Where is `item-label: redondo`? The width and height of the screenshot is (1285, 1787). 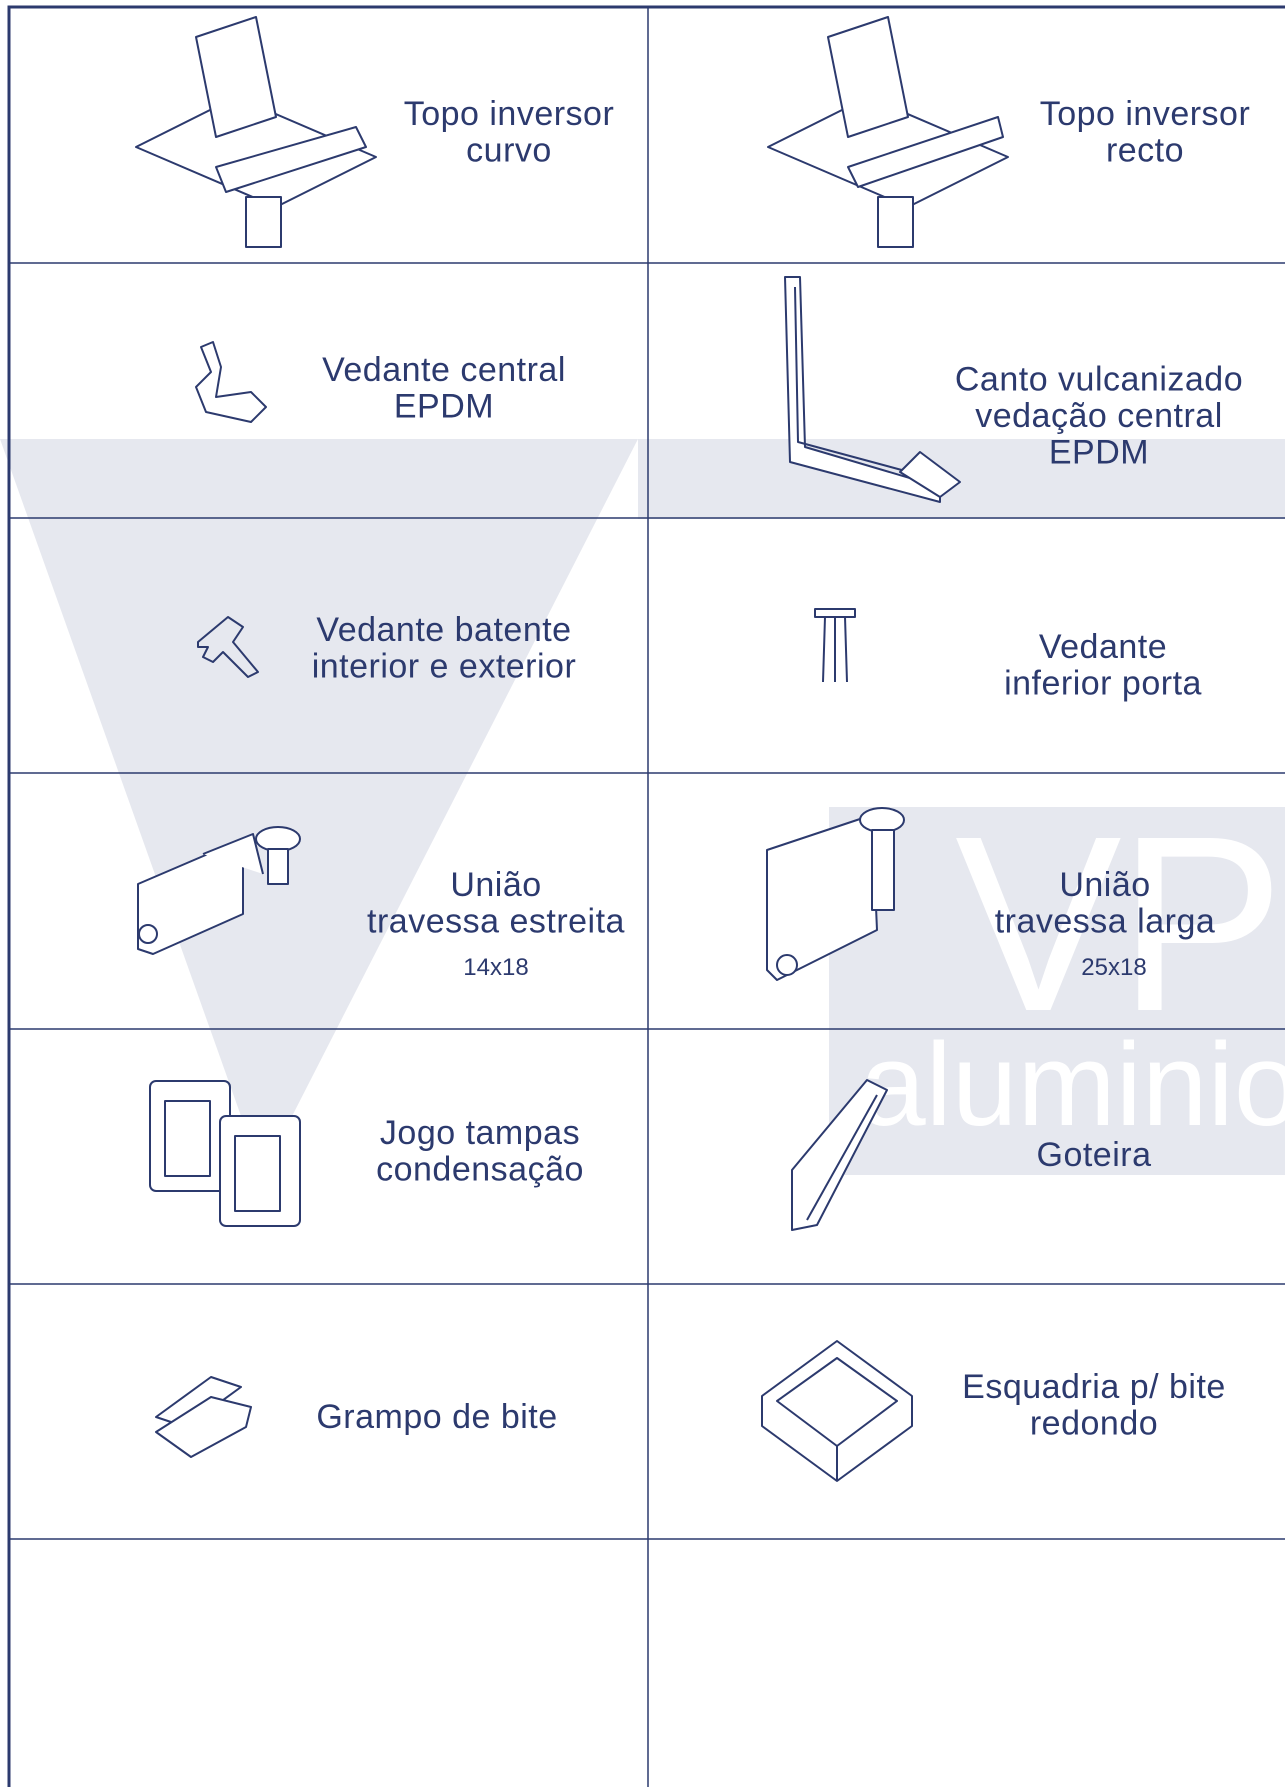
item-label: redondo is located at coordinates (1094, 1423).